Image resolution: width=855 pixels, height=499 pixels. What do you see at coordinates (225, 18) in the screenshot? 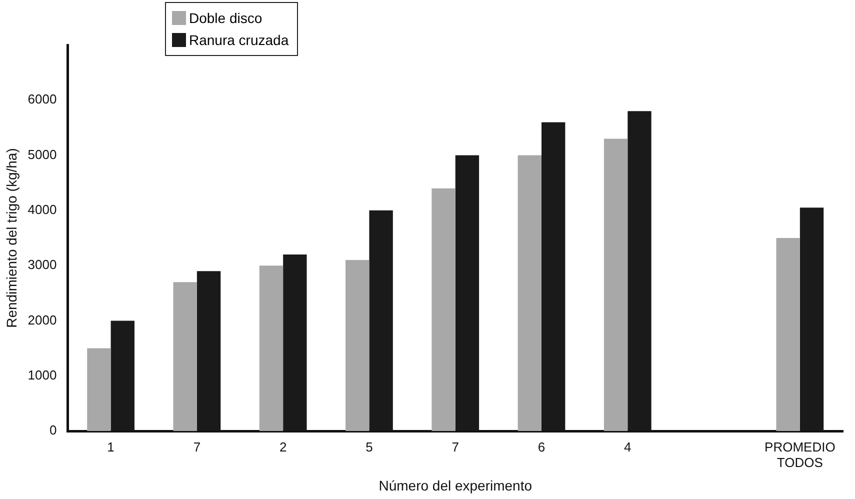
I see `legend-label: Doble disco` at bounding box center [225, 18].